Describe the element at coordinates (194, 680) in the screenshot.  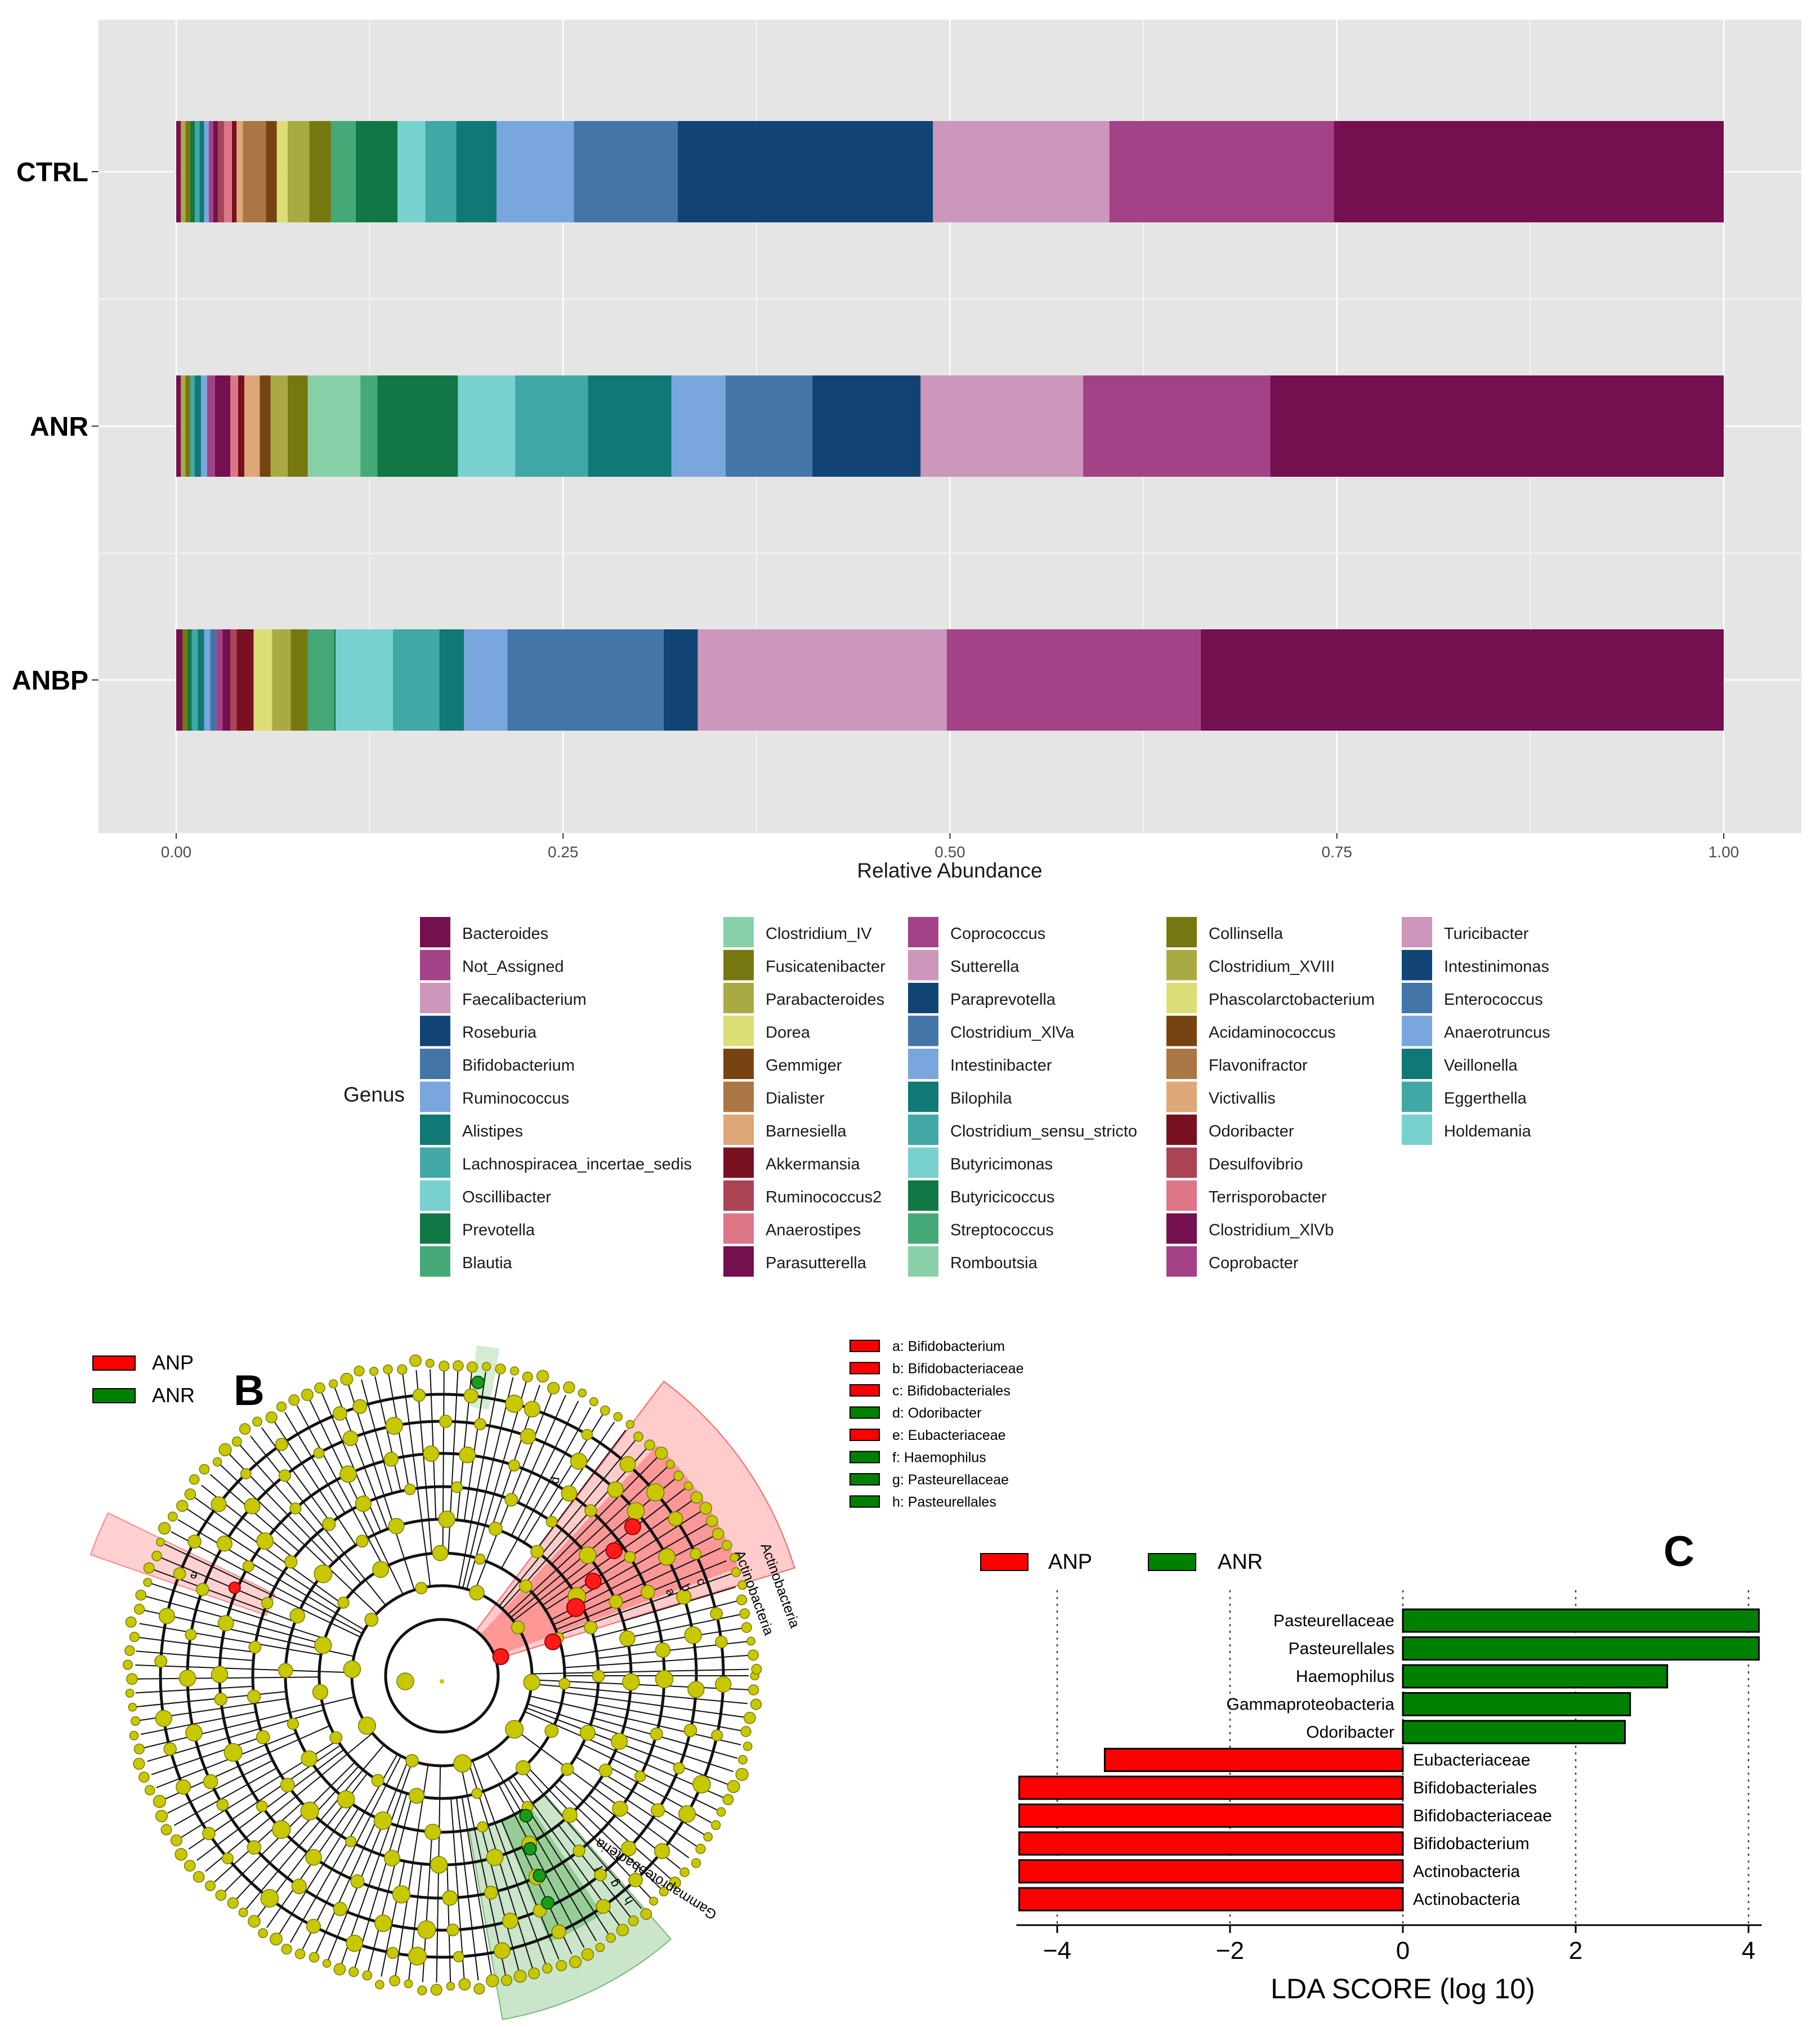
I see `bar-segment-anbp-clostridium_sensu_stricto` at that location.